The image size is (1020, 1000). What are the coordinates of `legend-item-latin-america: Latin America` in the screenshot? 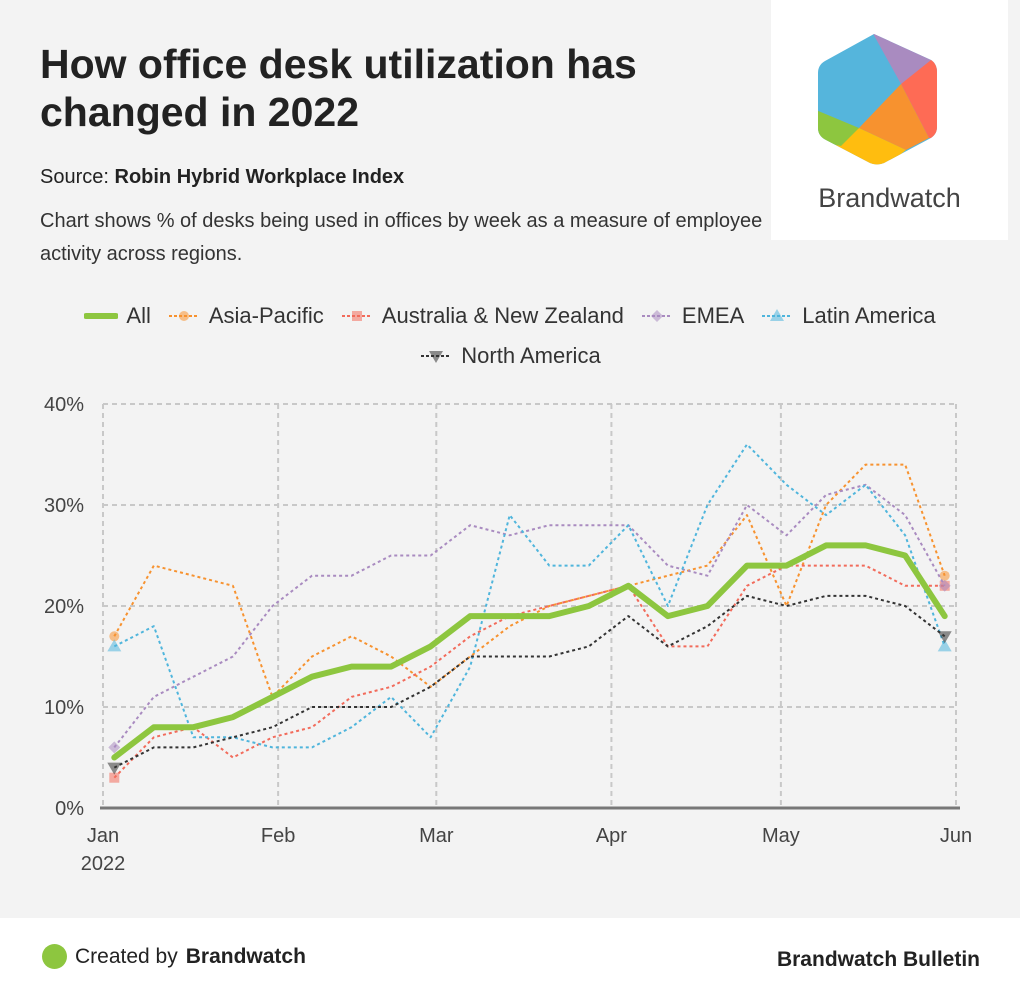 It's located at (848, 316).